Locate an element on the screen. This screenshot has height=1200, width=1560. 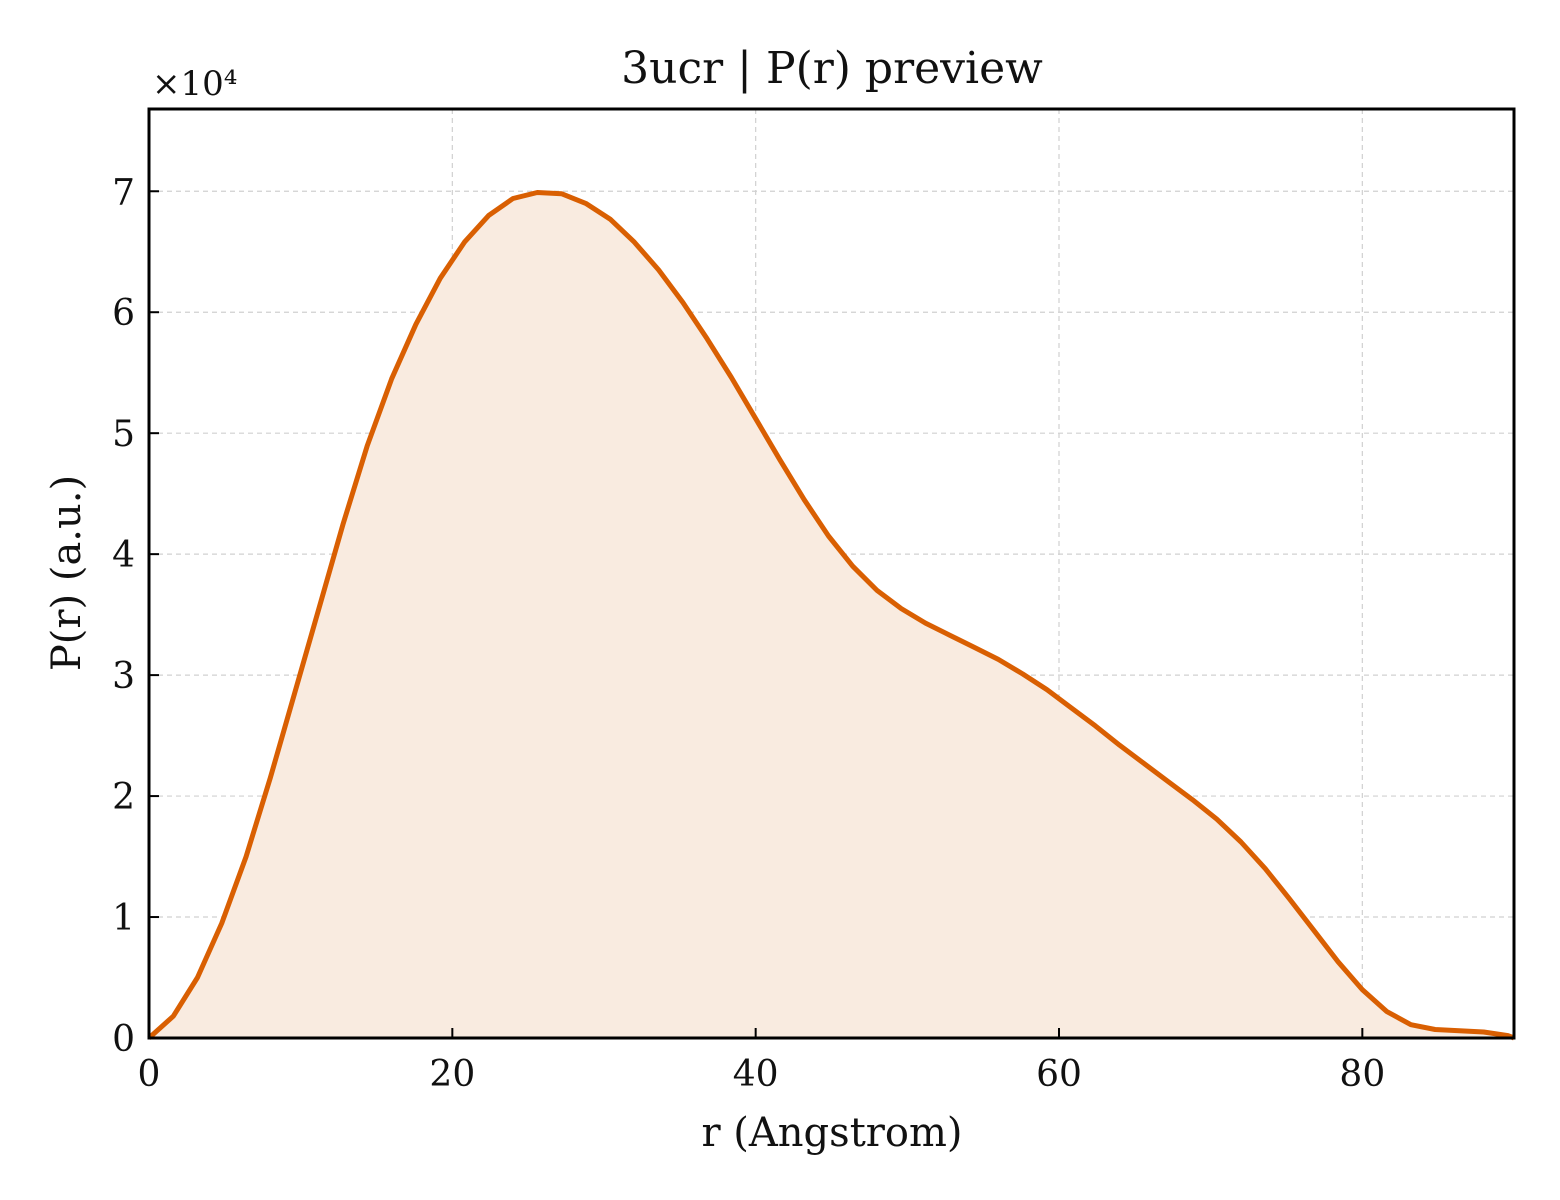
y-tick-label: 2 is located at coordinates (123, 797).